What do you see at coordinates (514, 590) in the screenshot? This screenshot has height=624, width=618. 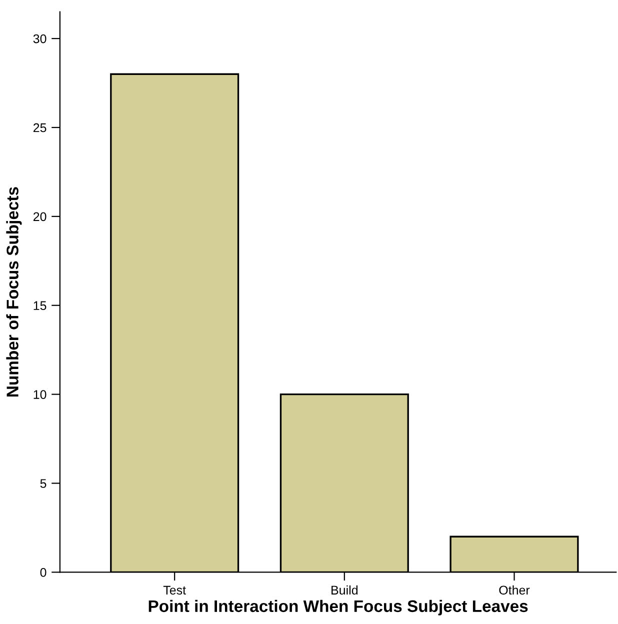 I see `x-tick-label: Other` at bounding box center [514, 590].